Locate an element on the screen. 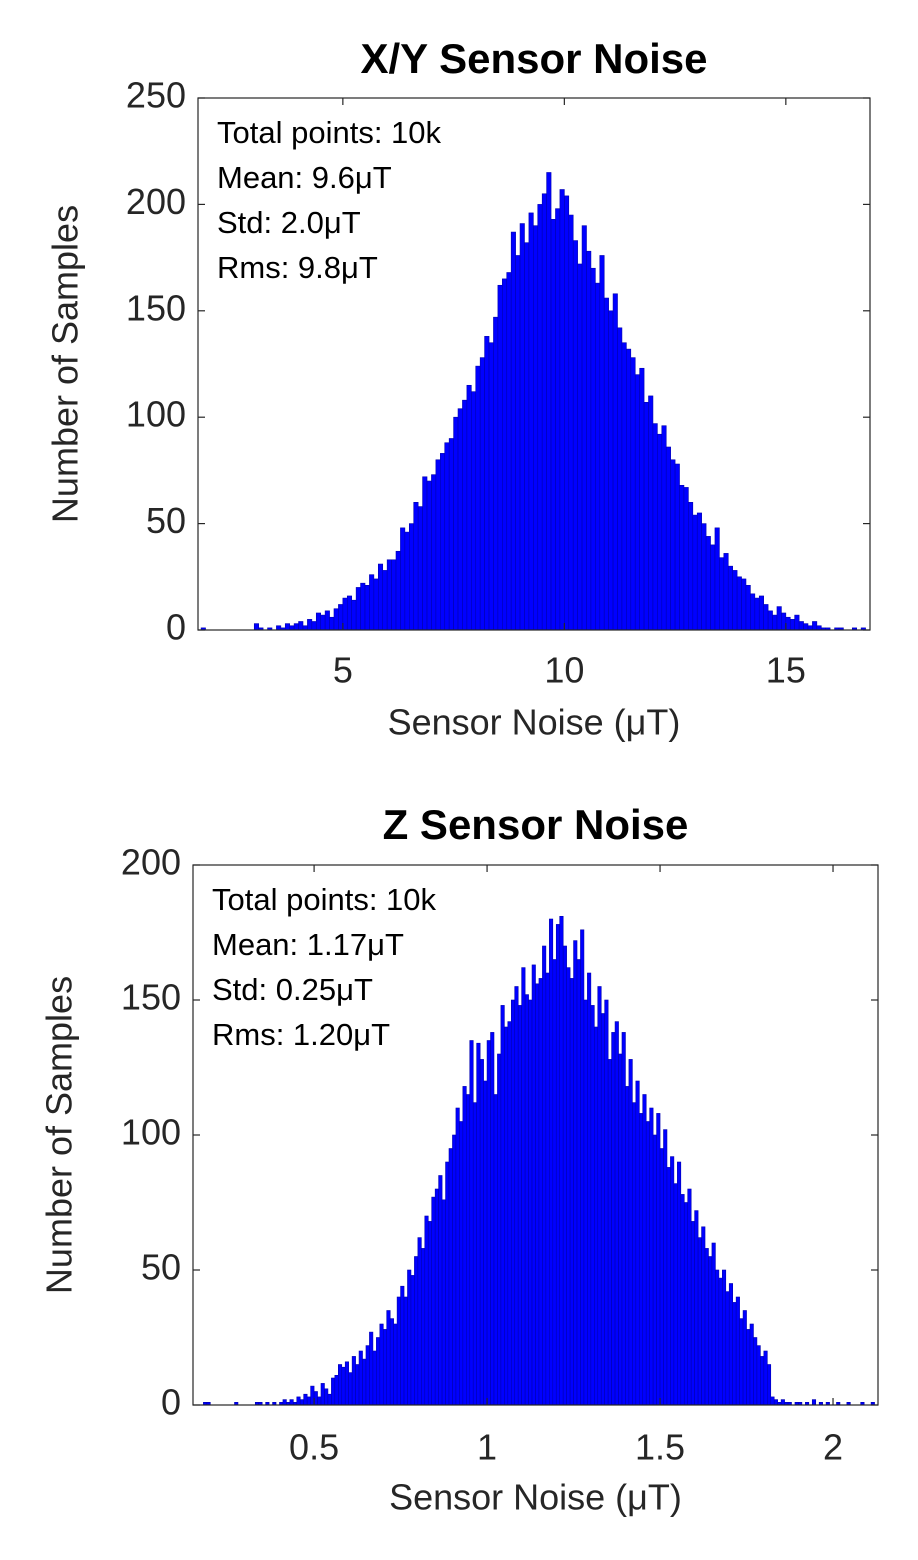 This screenshot has width=918, height=1560. y-tick-label: 50 is located at coordinates (166, 520).